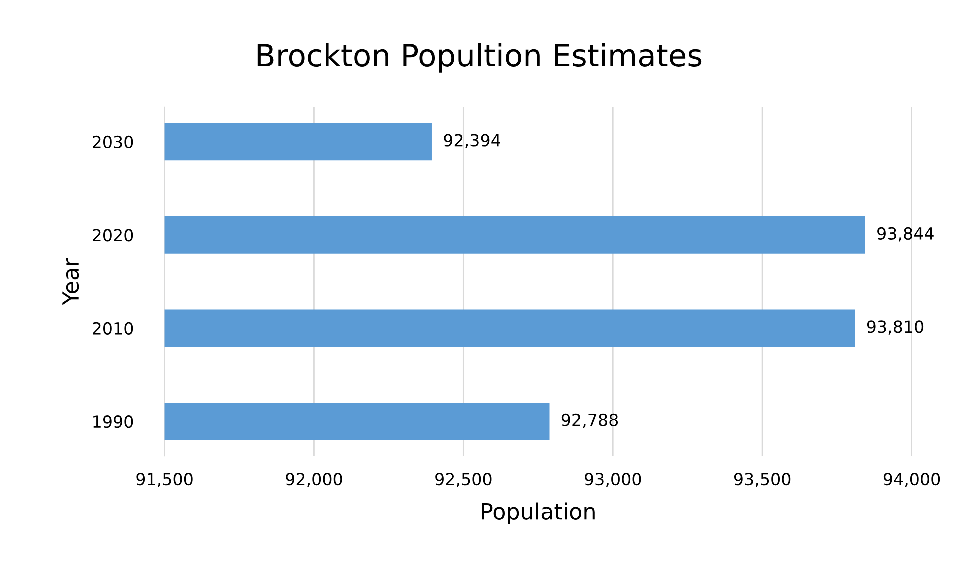 This screenshot has width=958, height=581. What do you see at coordinates (164, 480) in the screenshot?
I see `x-tick-label: 91,500` at bounding box center [164, 480].